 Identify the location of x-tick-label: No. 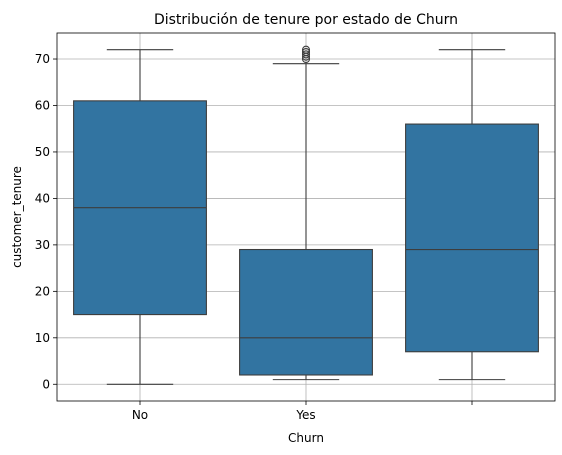
(140, 415).